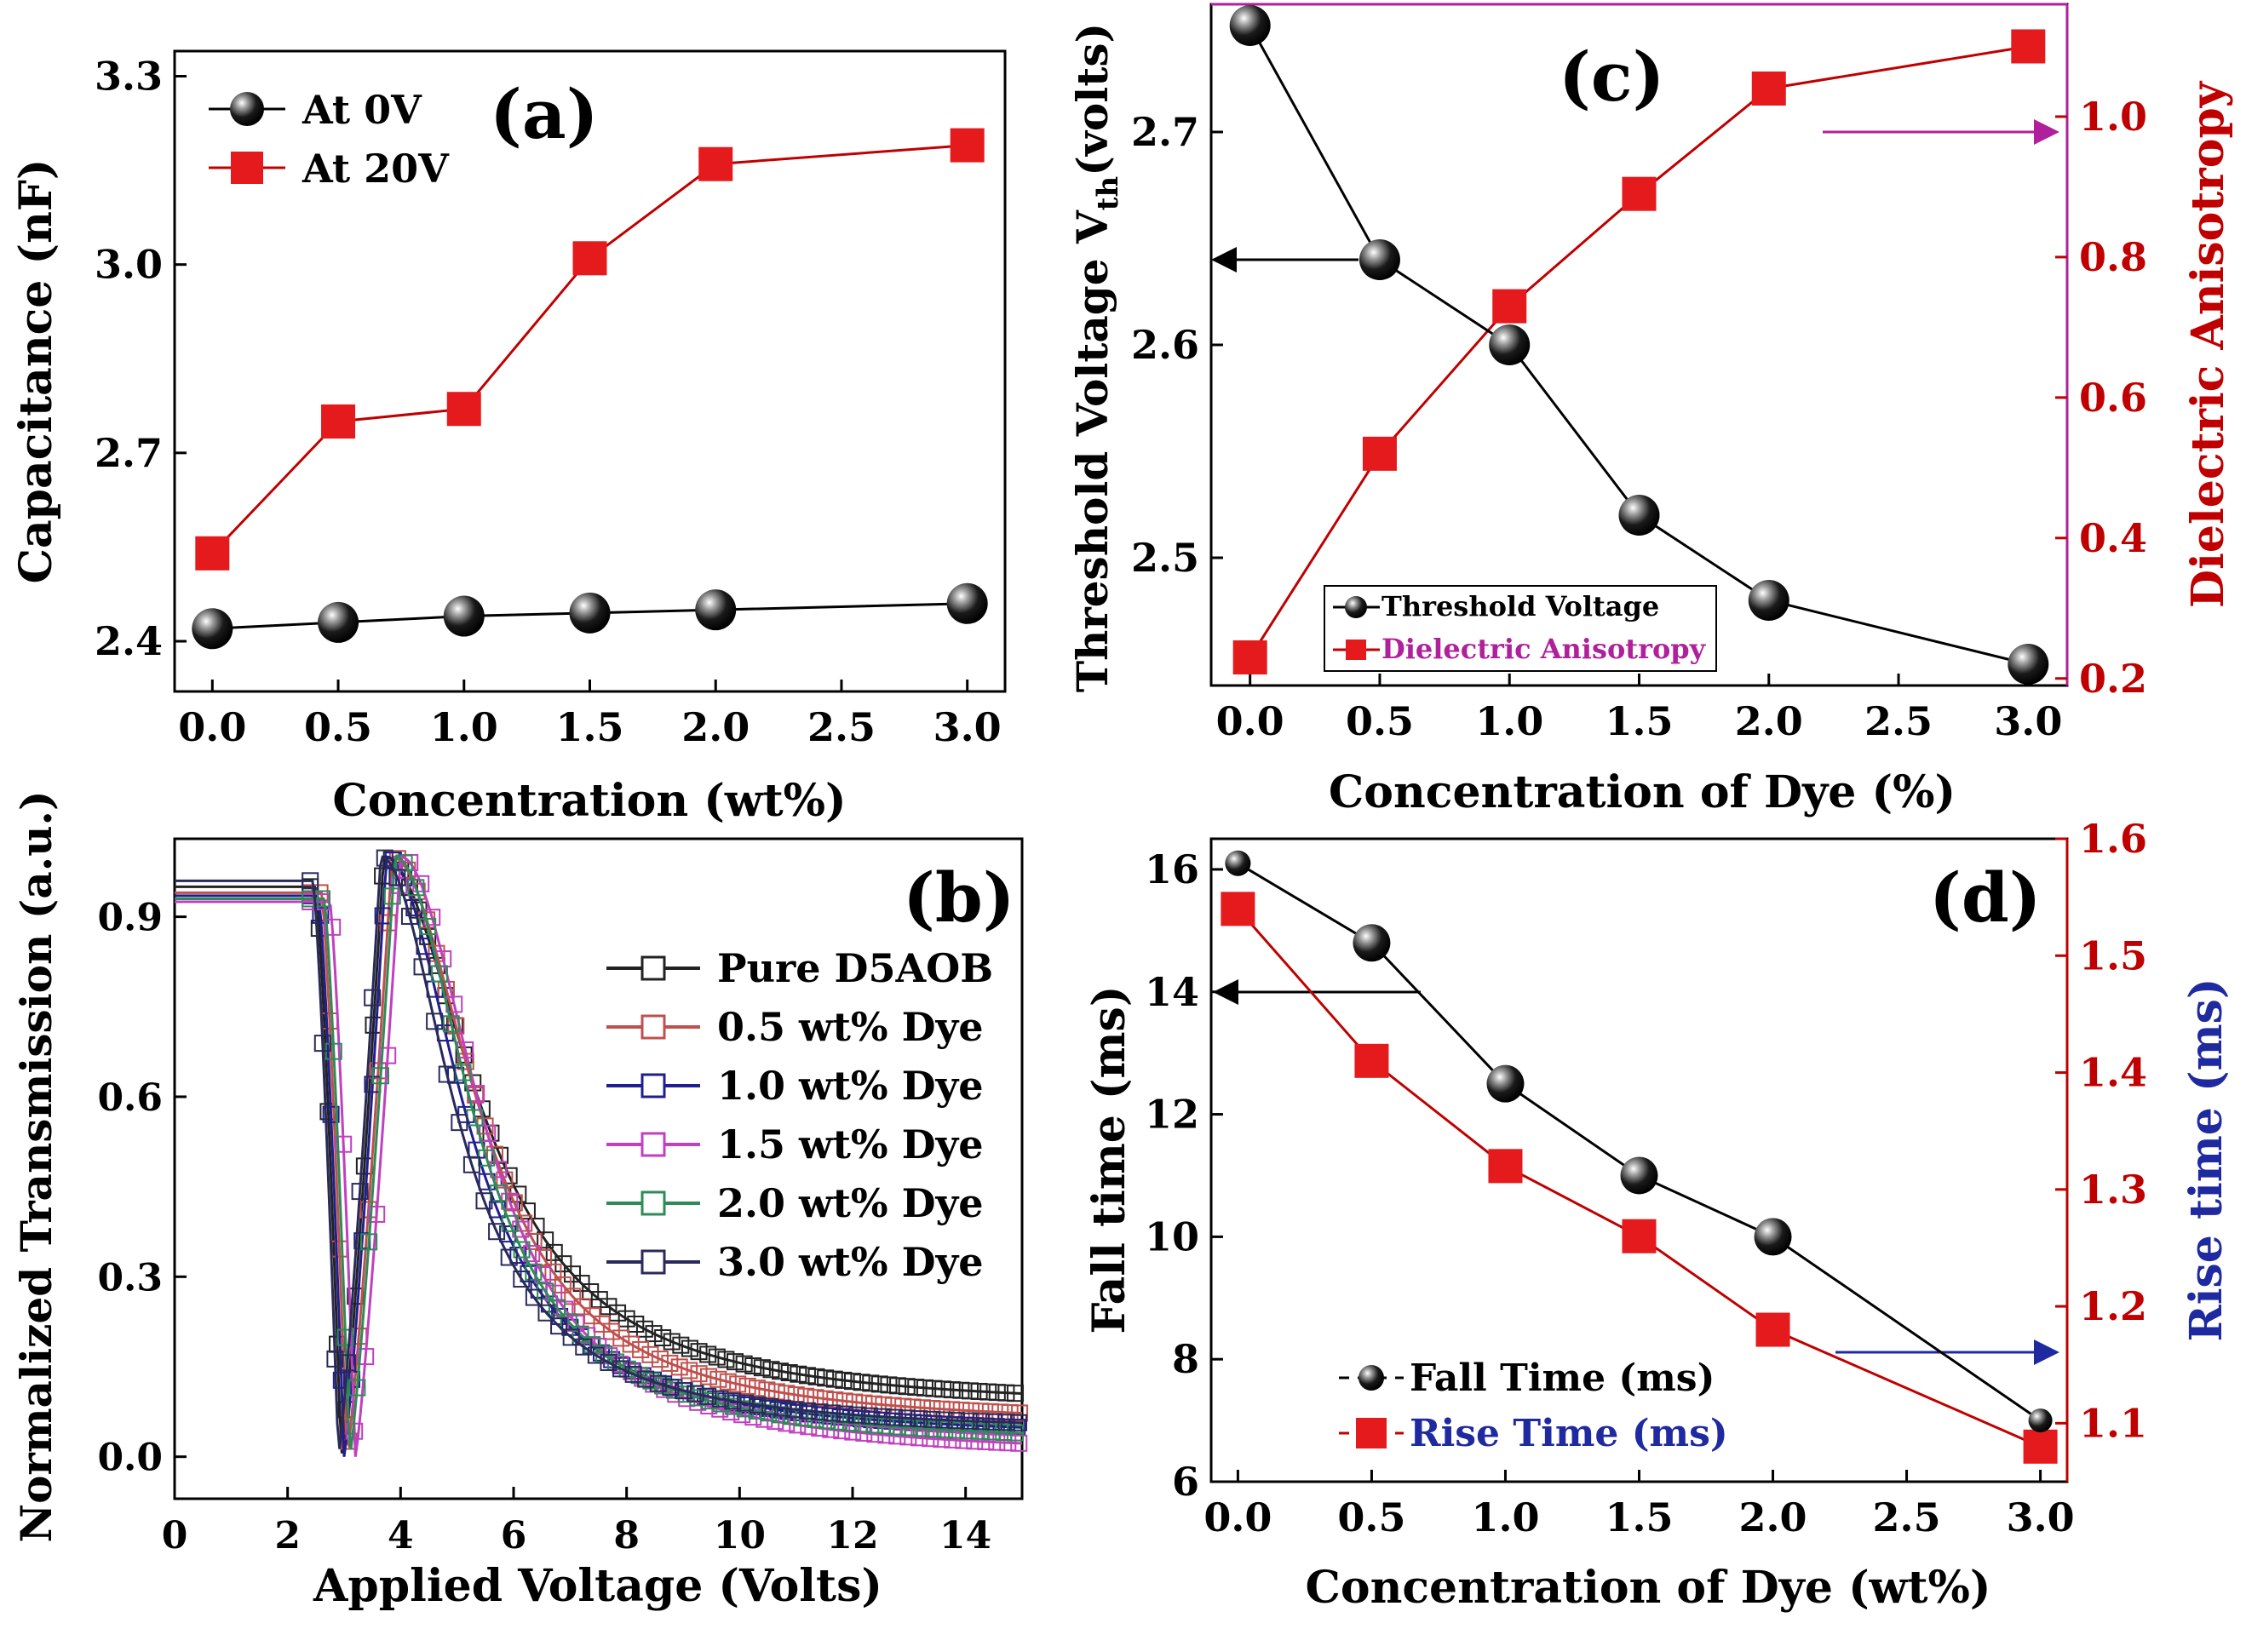 Image resolution: width=2246 pixels, height=1652 pixels. Describe the element at coordinates (129, 453) in the screenshot. I see `panel-a-ytick-label: 2.7` at that location.